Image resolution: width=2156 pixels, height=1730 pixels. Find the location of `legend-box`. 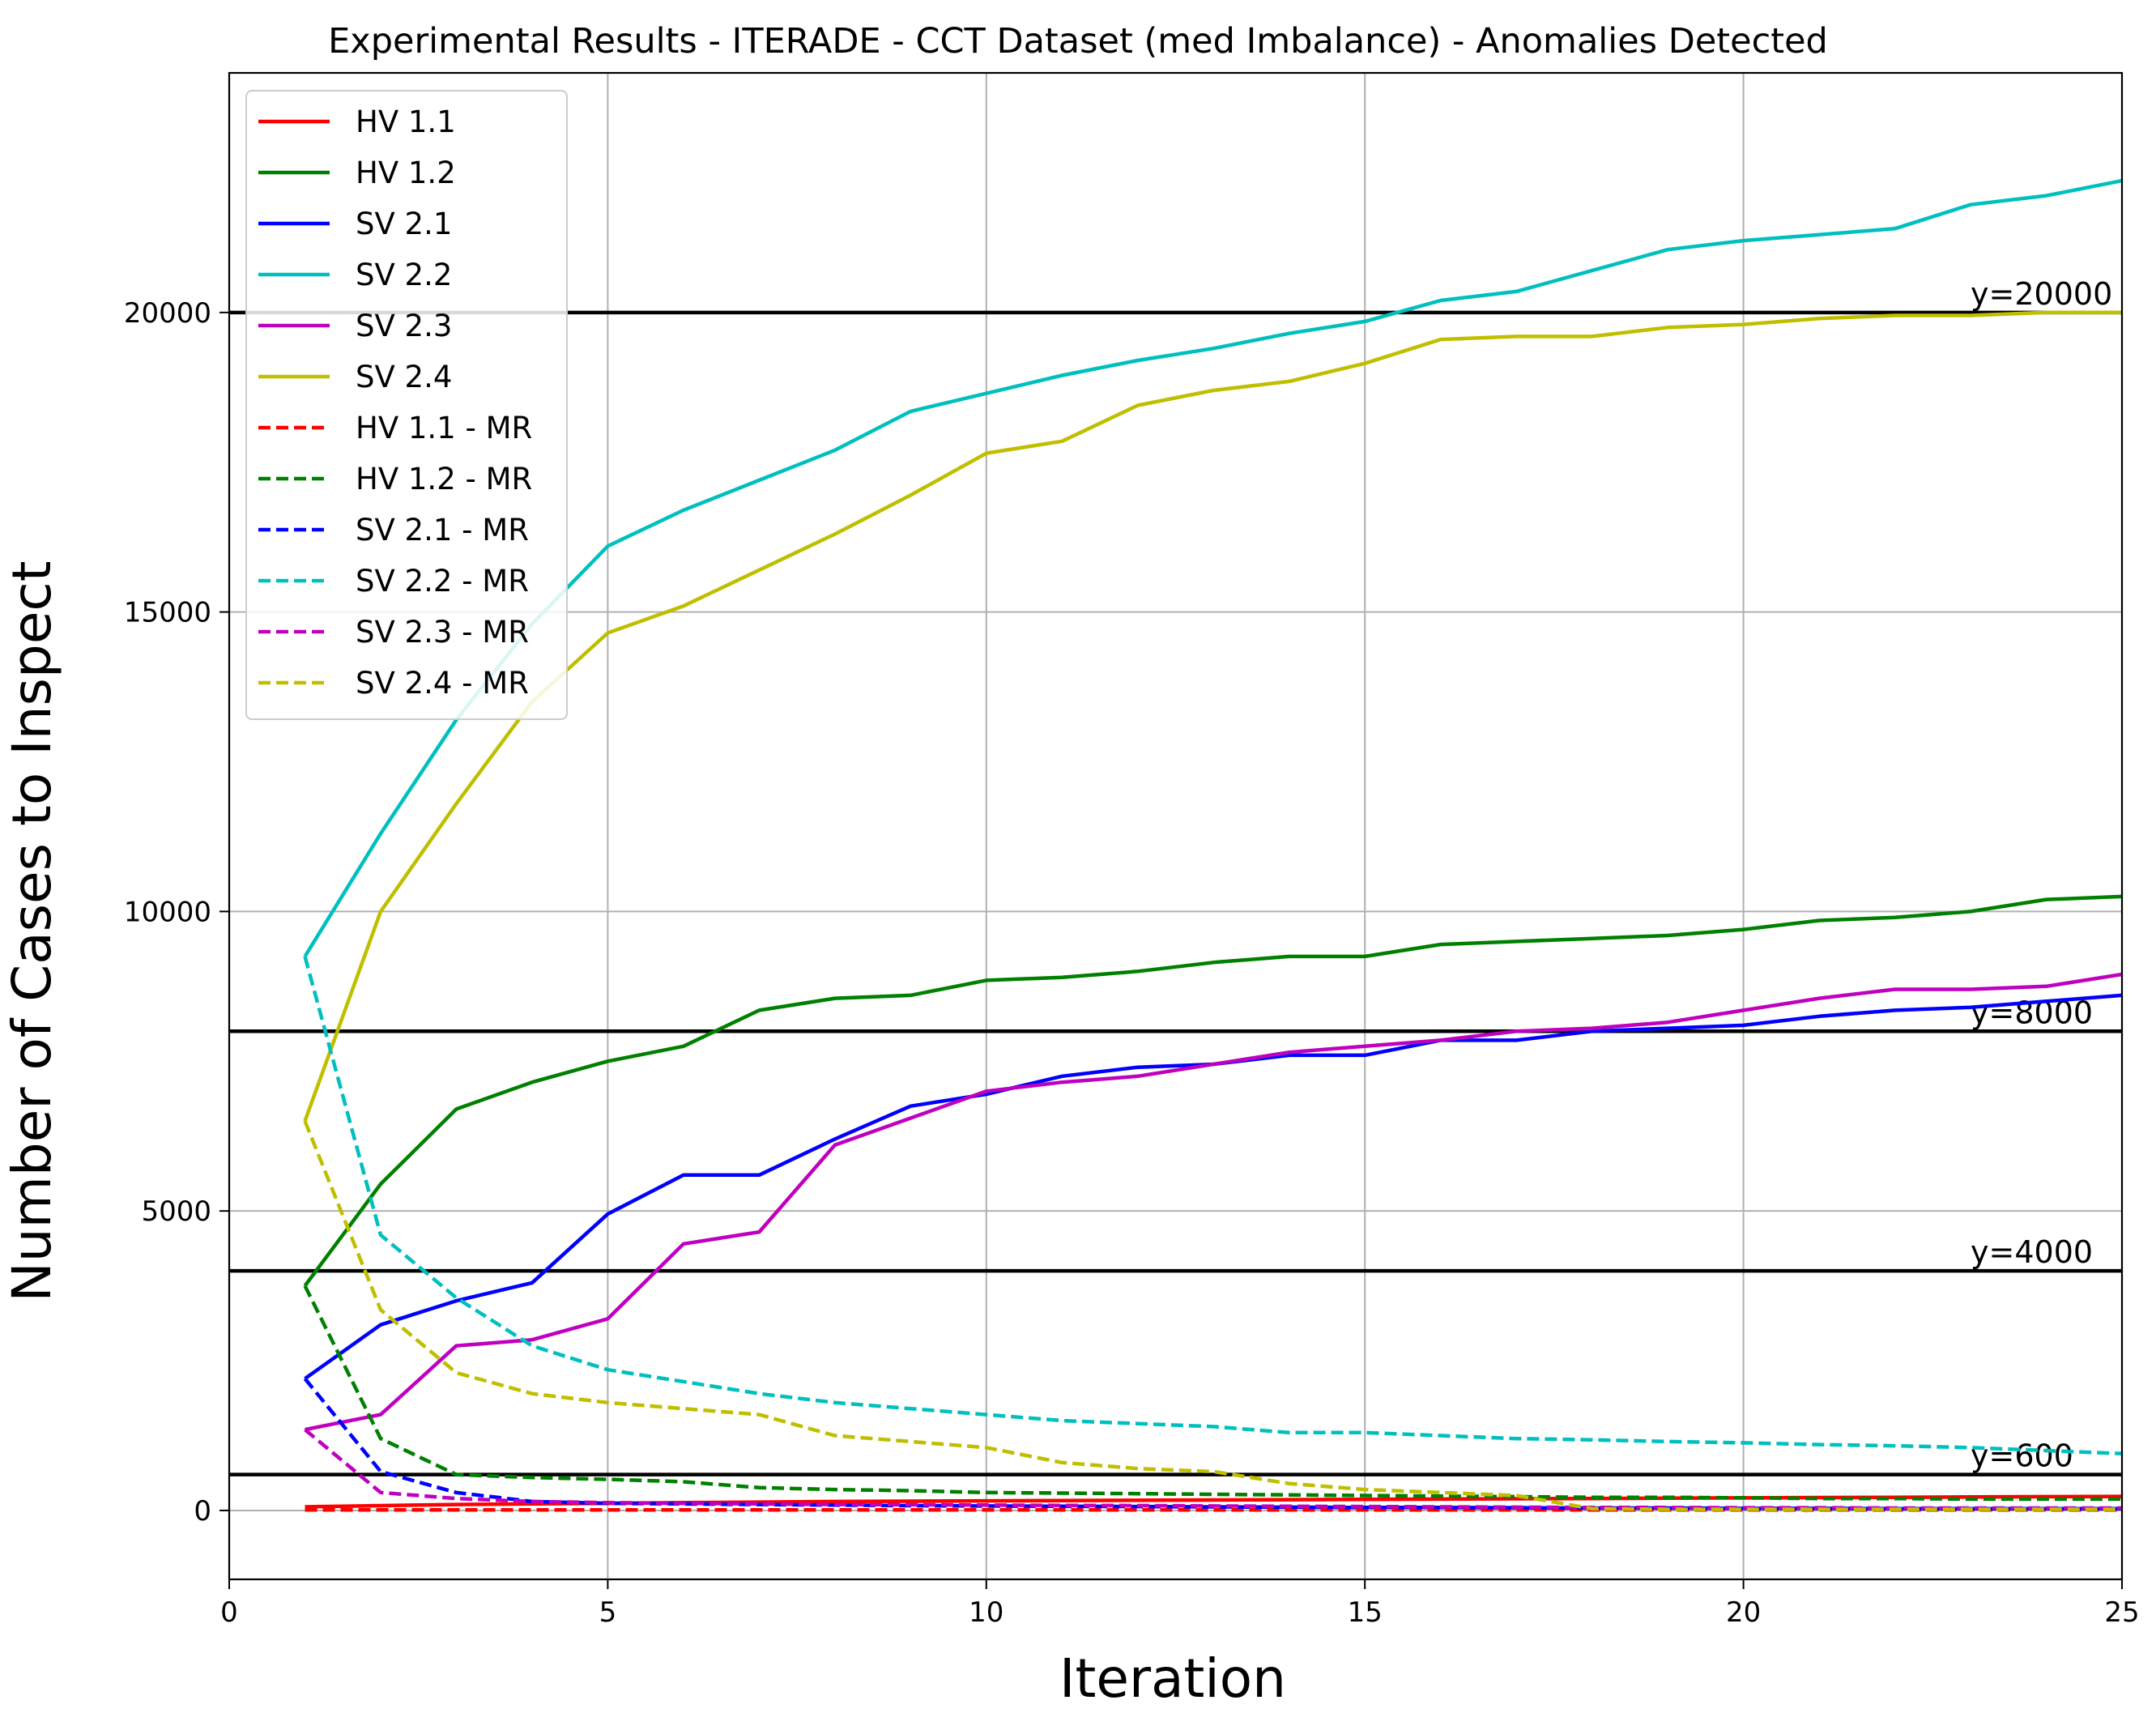

legend-box is located at coordinates (406, 405).